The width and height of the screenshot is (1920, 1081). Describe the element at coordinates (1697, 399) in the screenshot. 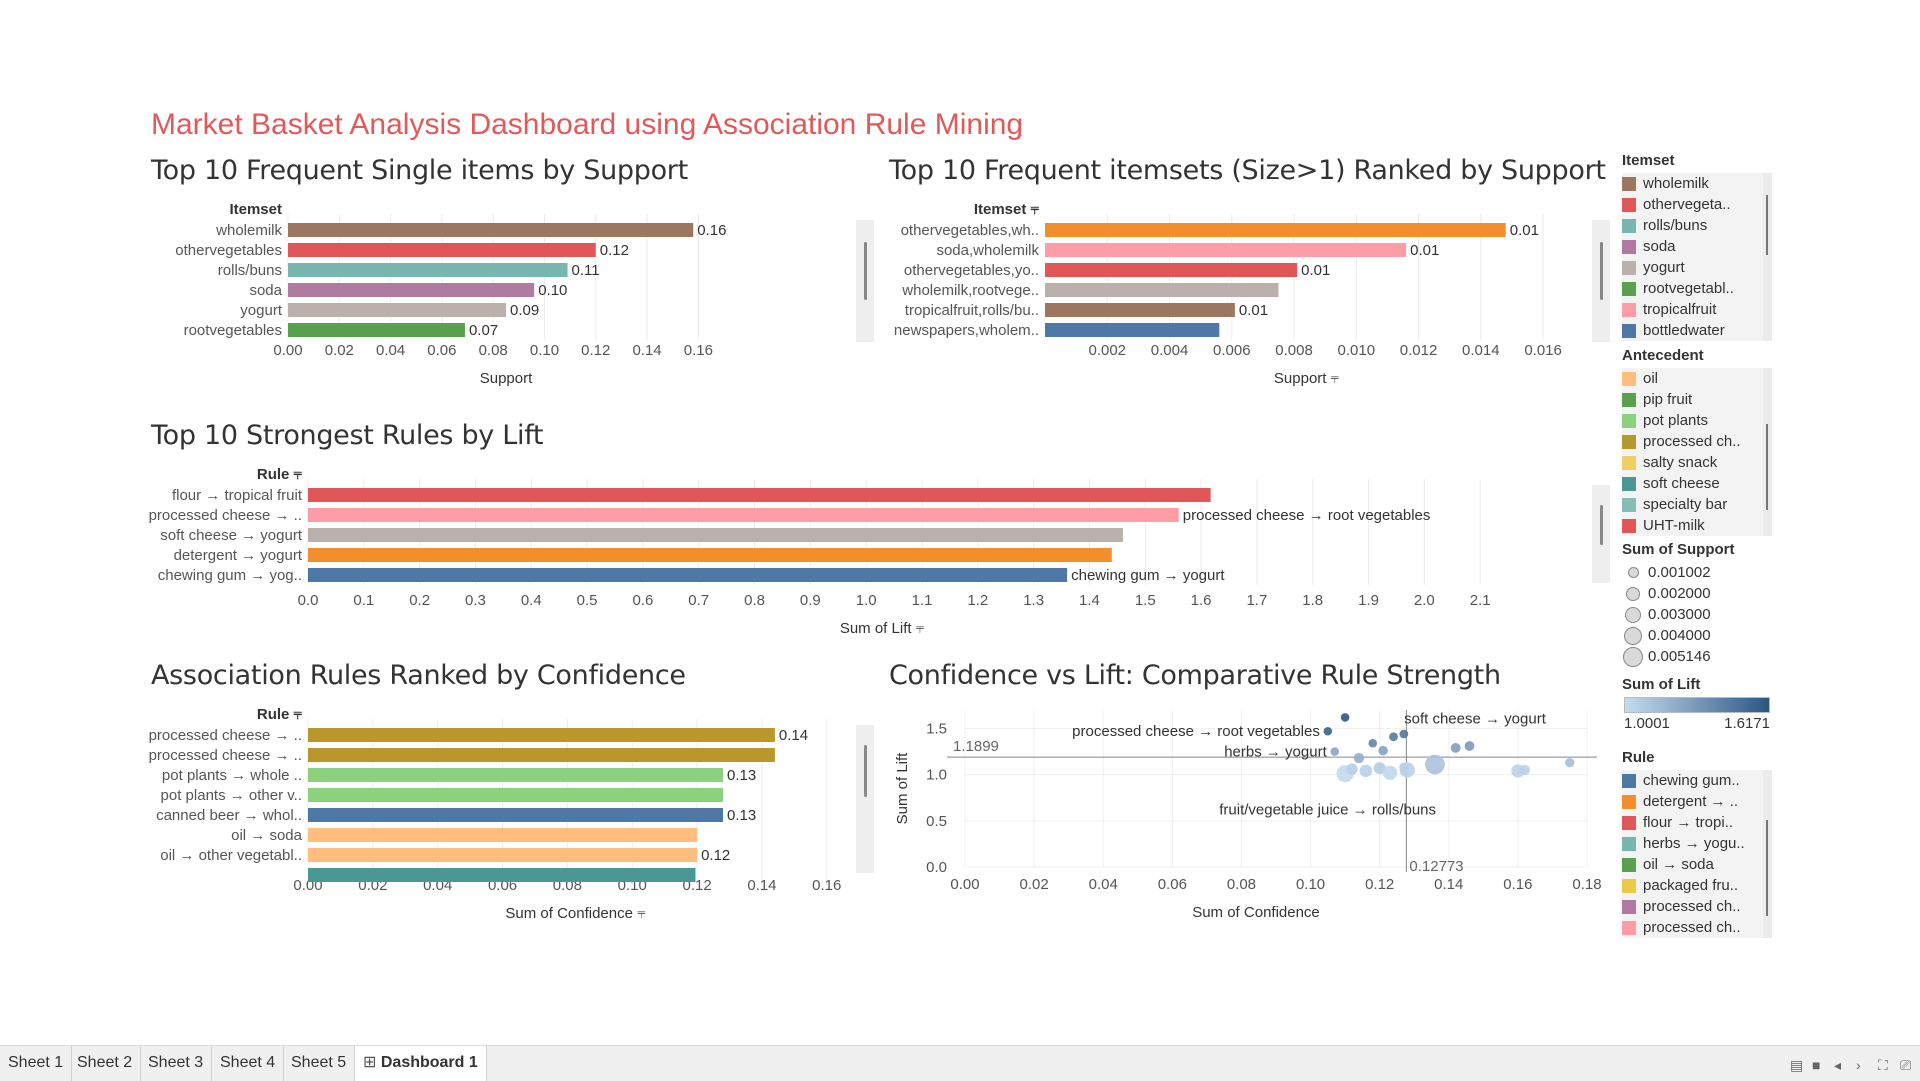

I see `legend-item: pip fruit` at that location.